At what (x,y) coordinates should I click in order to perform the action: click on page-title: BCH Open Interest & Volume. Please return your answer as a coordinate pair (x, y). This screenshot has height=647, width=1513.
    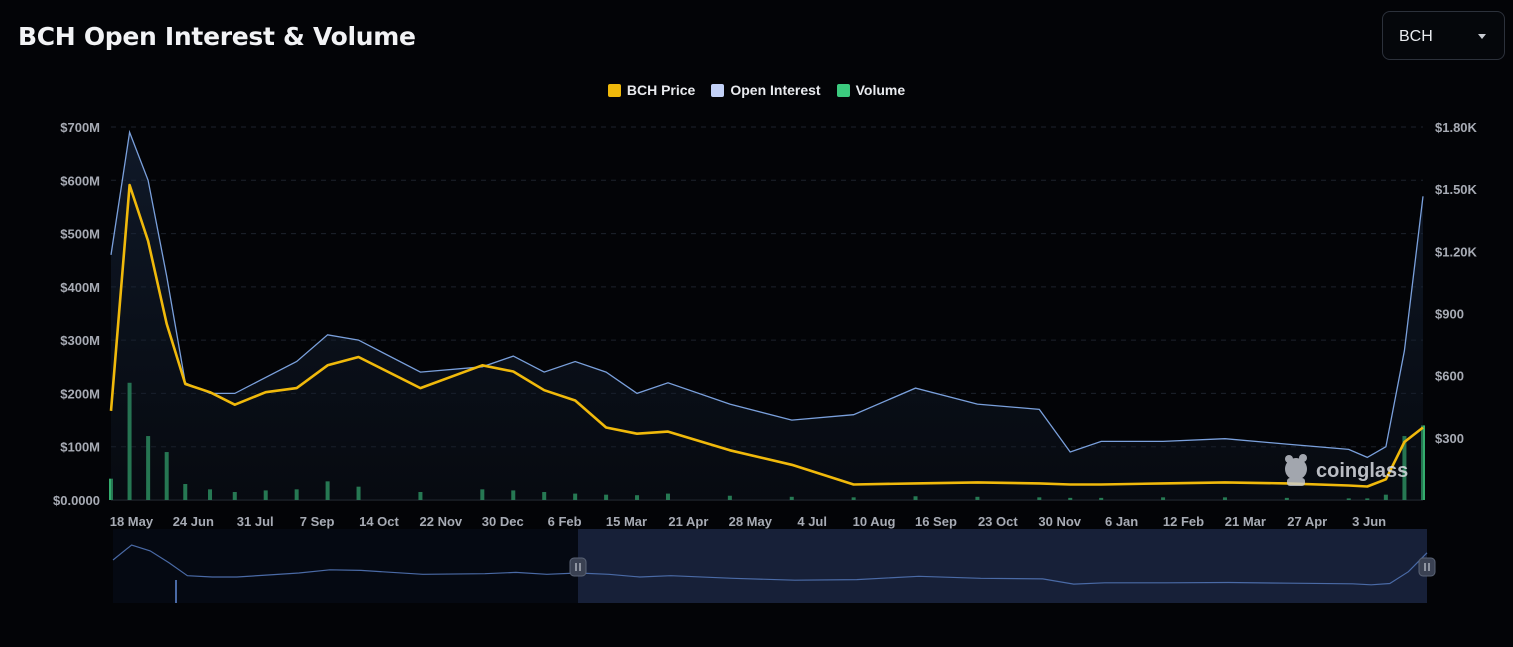
    Looking at the image, I should click on (217, 36).